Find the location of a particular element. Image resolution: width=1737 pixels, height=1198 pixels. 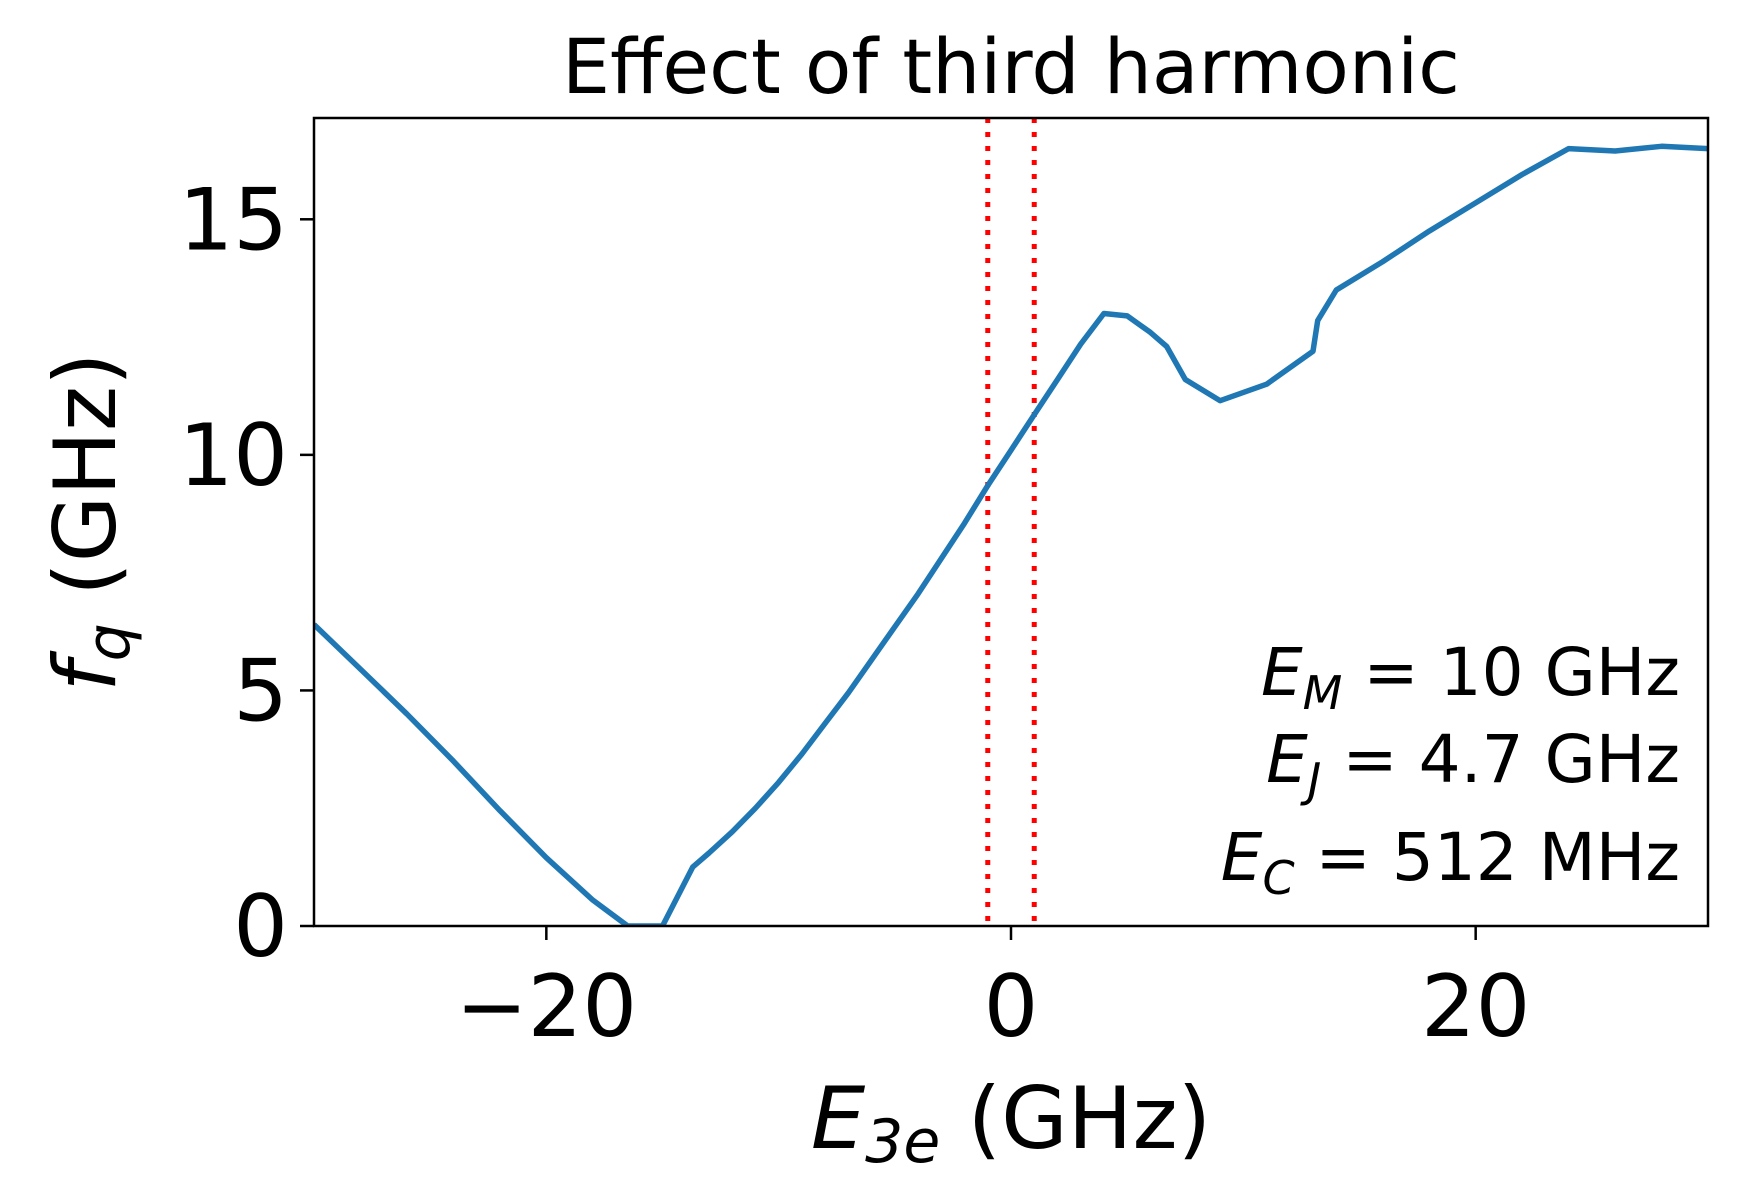

x-axis-label: E3e (GHz) is located at coordinates (1011, 1123).